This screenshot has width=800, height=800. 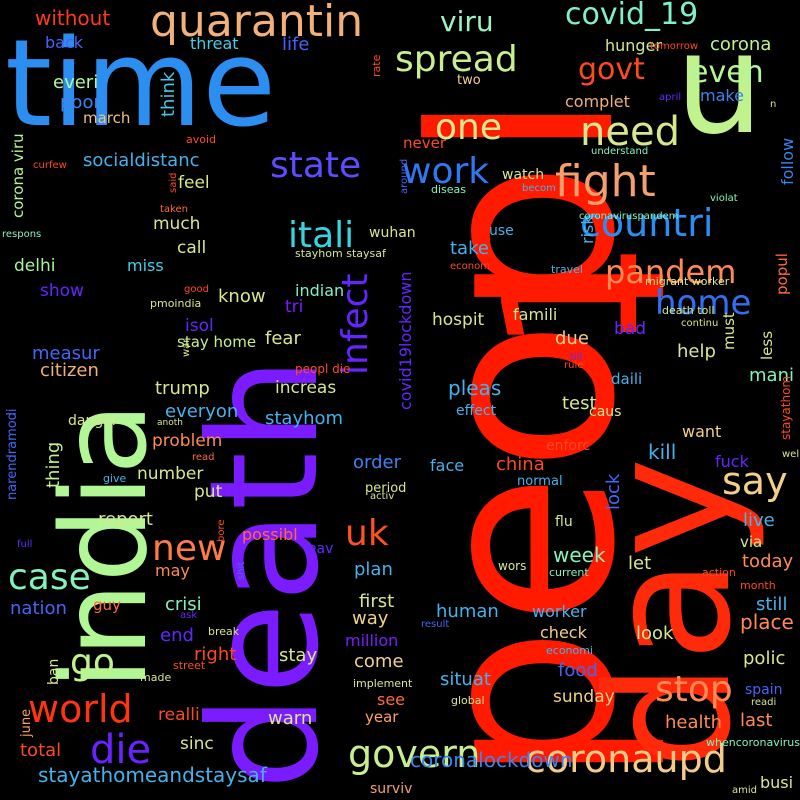 What do you see at coordinates (202, 411) in the screenshot?
I see `word-everyon: everyon` at bounding box center [202, 411].